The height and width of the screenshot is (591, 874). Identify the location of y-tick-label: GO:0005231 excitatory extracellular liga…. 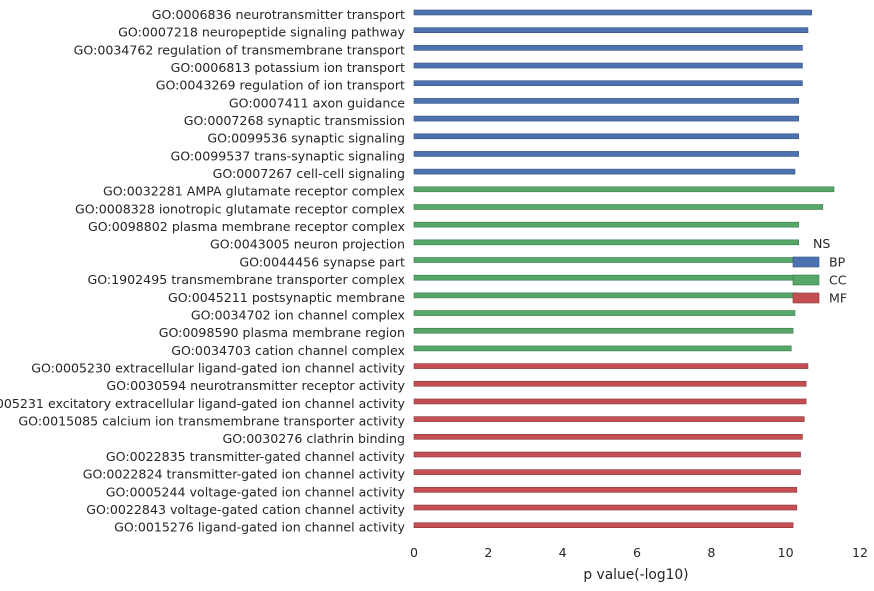
(203, 403).